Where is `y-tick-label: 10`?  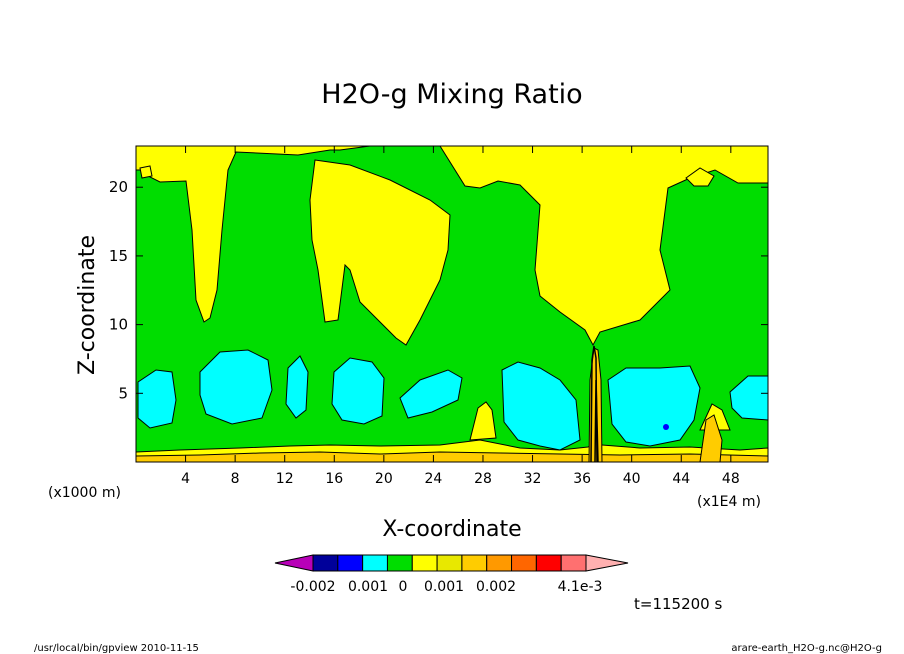
y-tick-label: 10 is located at coordinates (118, 325).